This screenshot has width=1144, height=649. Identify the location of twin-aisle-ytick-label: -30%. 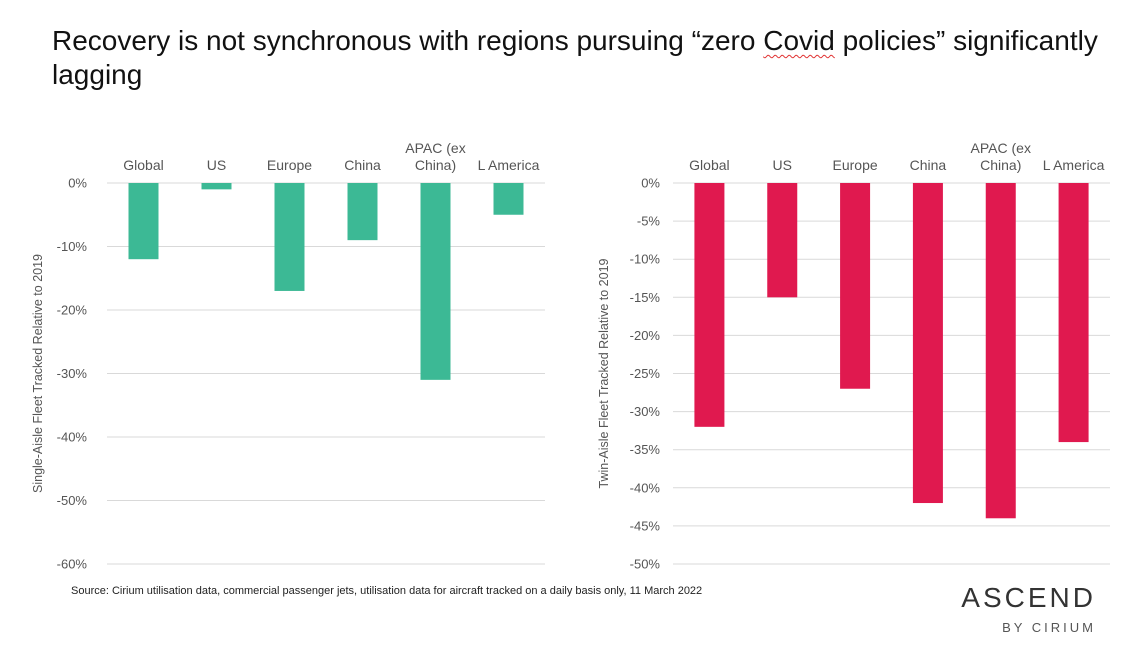
(645, 411).